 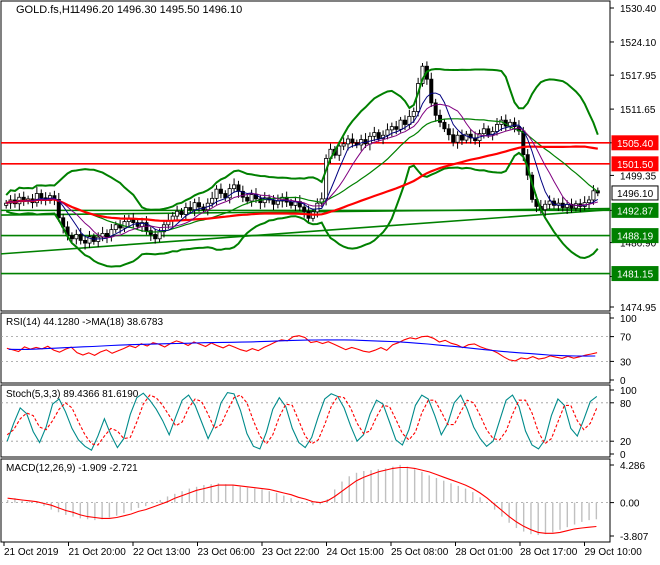 What do you see at coordinates (84, 322) in the screenshot?
I see `rsi-title: RSI(14) 44.1280 ->MA(18) 38.6783` at bounding box center [84, 322].